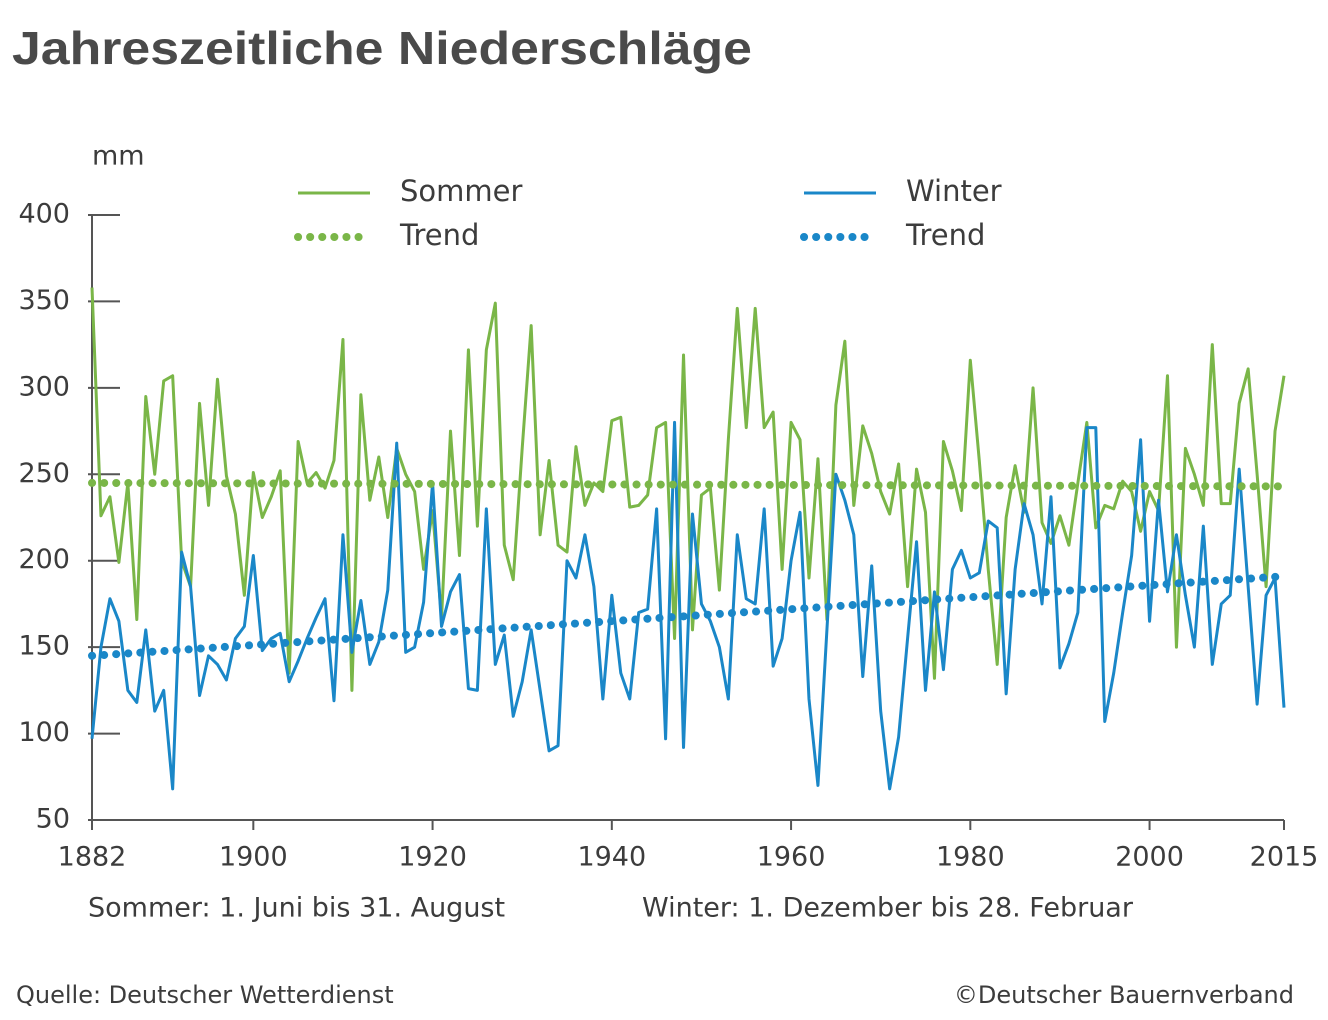 This screenshot has height=1020, width=1328. Describe the element at coordinates (92, 857) in the screenshot. I see `x-tick-label: 1882` at that location.